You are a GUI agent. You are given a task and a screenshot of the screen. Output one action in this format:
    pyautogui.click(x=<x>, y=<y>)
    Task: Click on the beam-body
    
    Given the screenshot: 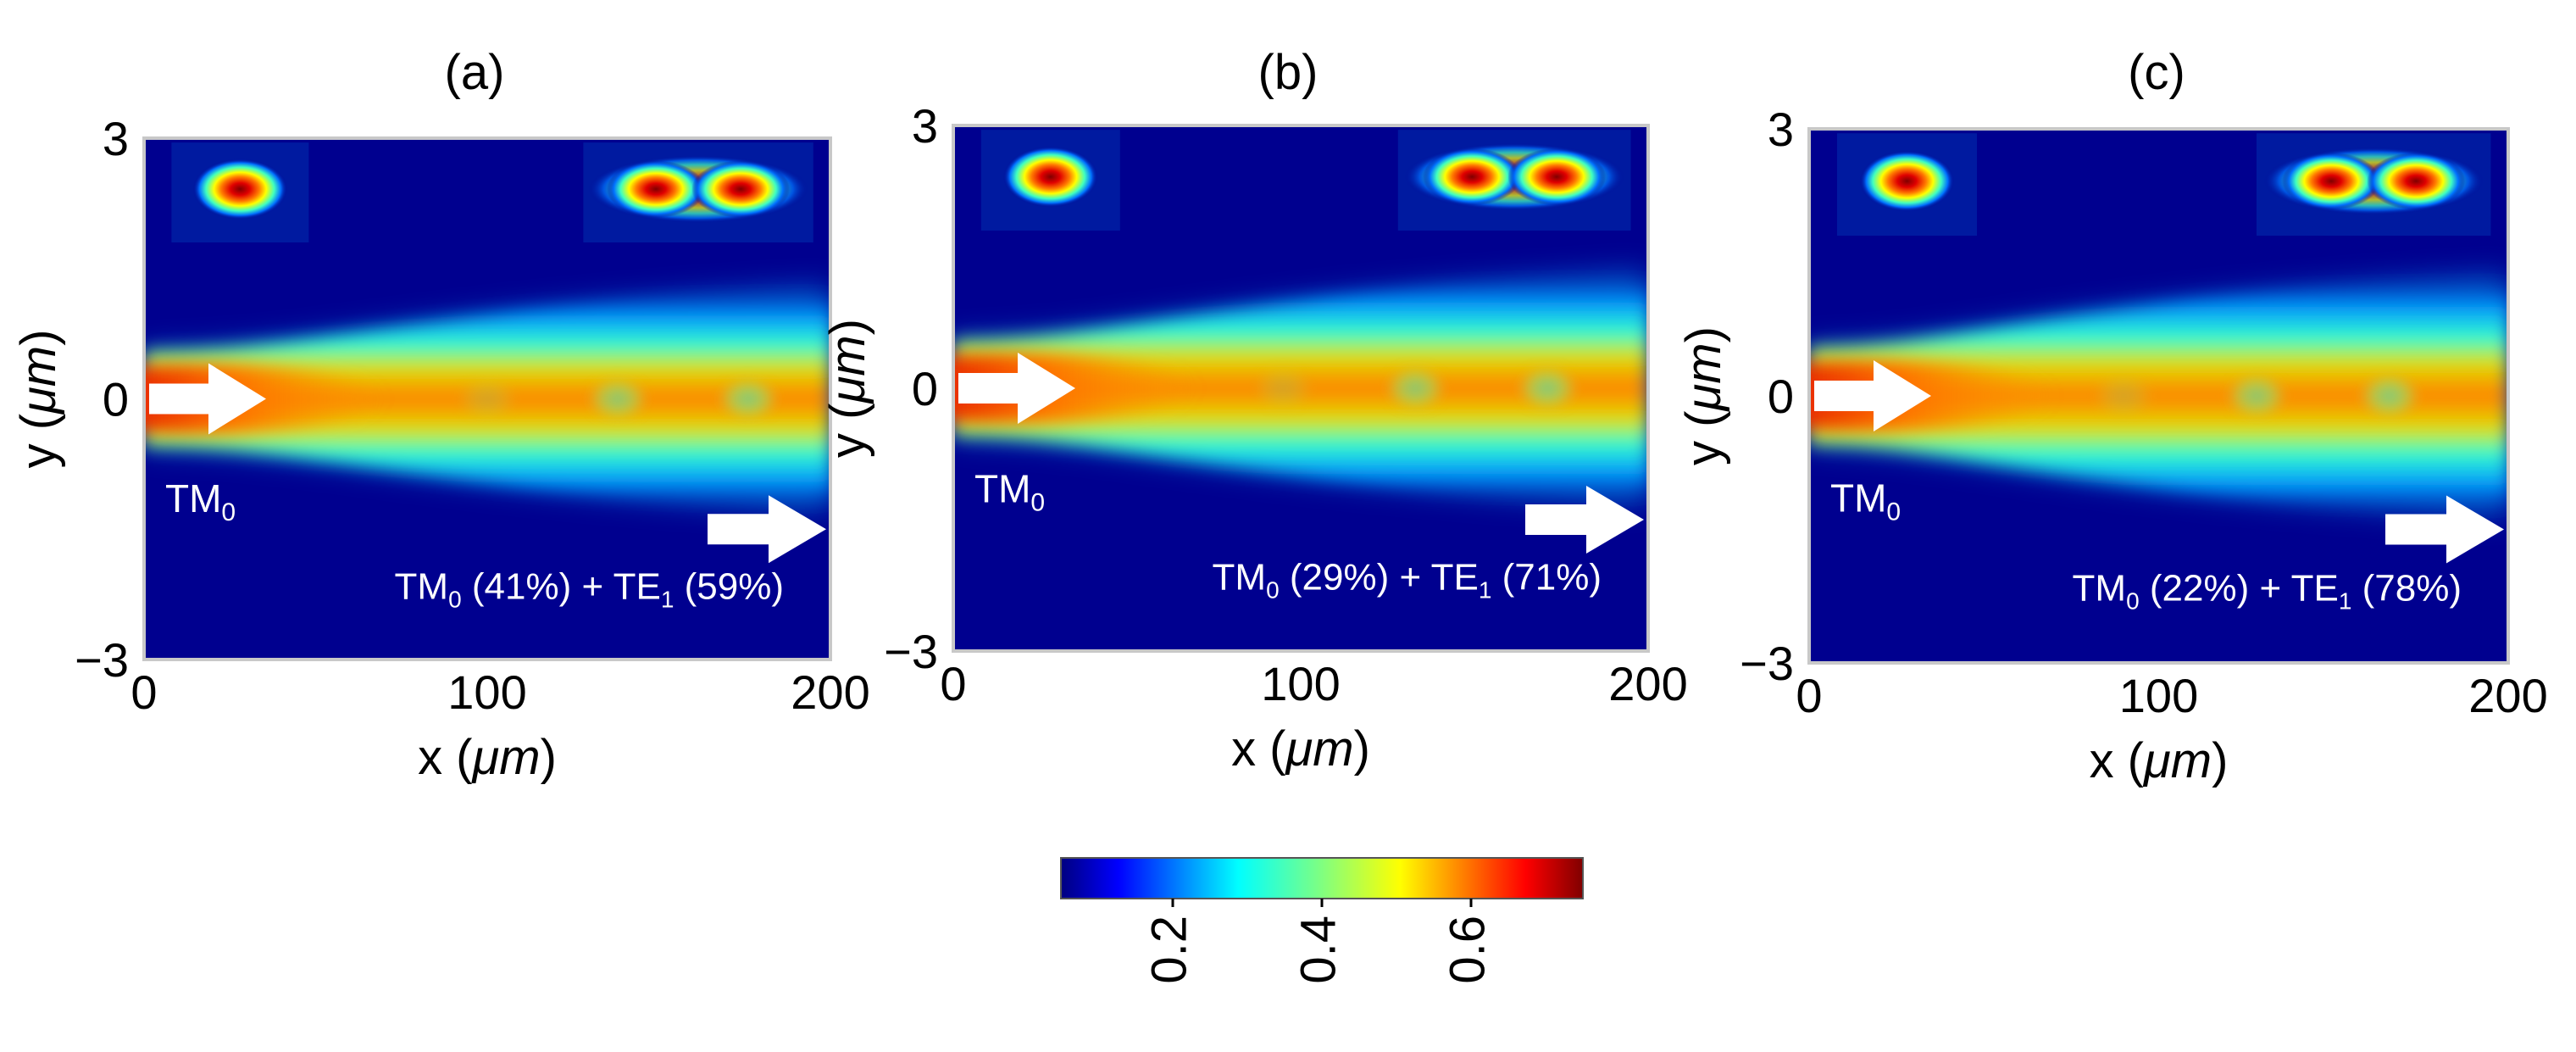 What is the action you would take?
    pyautogui.click(x=2158, y=395)
    